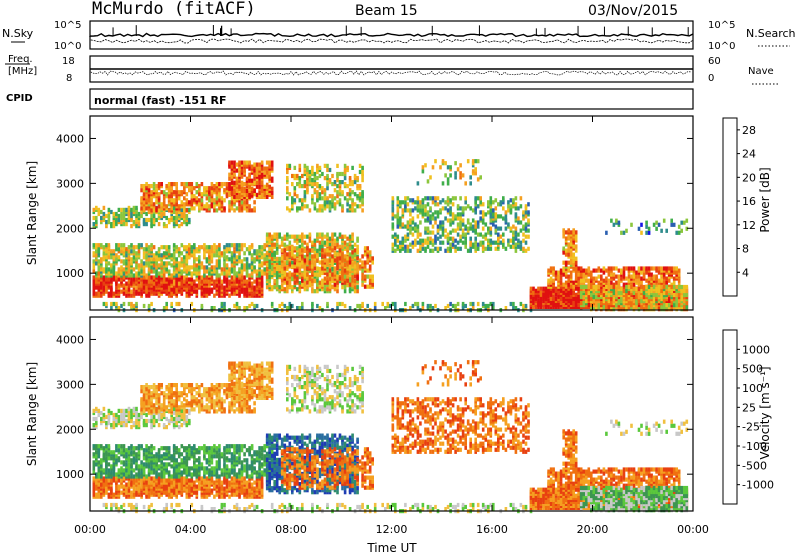 The width and height of the screenshot is (800, 554). I want to click on noise-left-tick-top: 10^5, so click(67, 25).